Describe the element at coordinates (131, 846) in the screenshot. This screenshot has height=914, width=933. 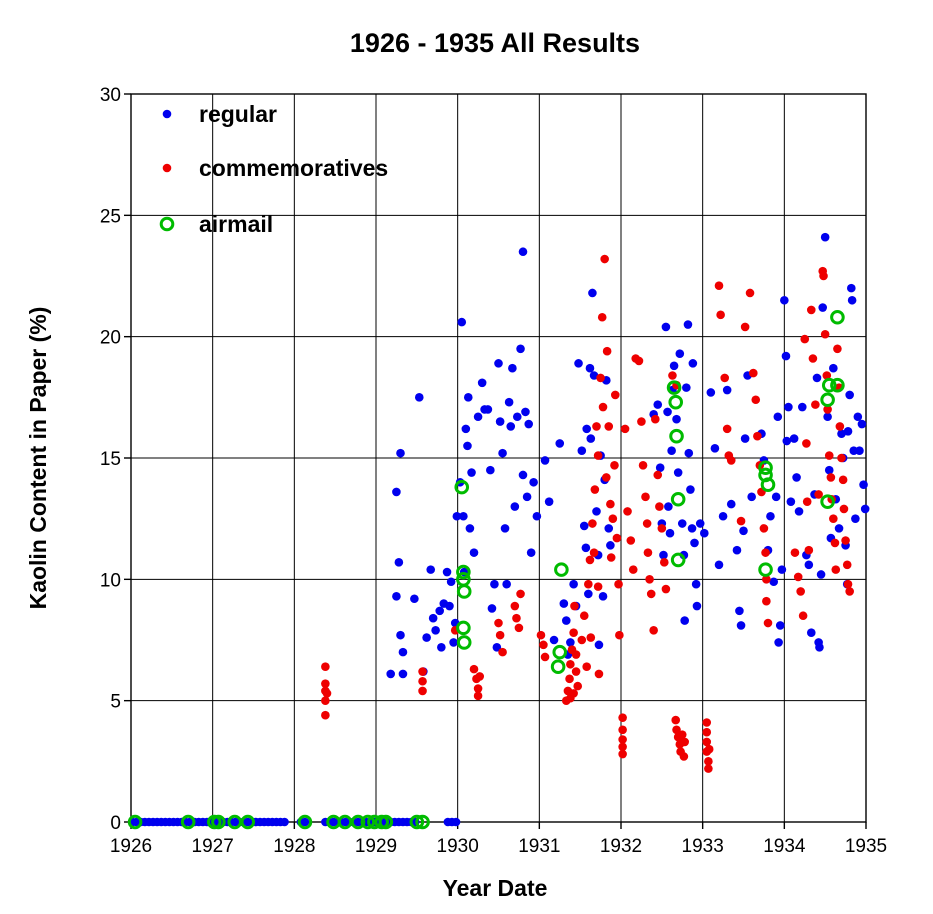
I see `x-tick-label: 1926` at that location.